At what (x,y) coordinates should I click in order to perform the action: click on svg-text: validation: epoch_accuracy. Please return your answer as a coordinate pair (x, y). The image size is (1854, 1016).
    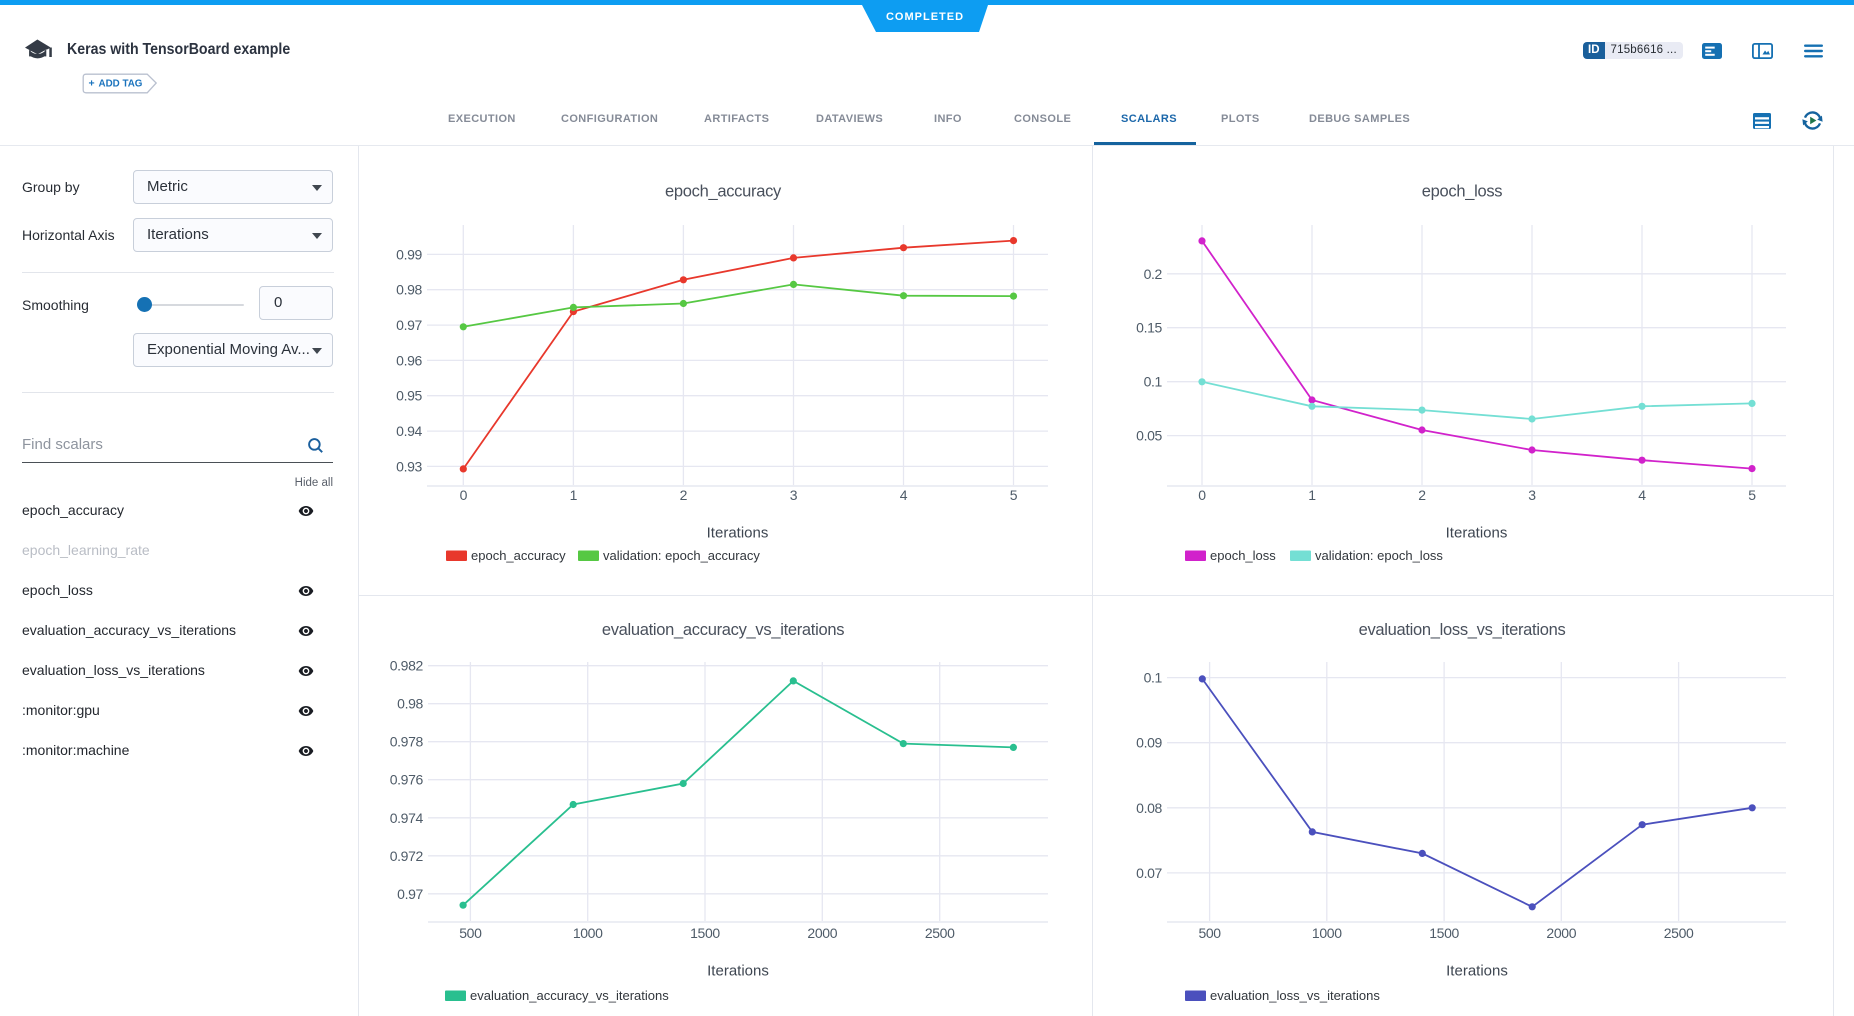
    Looking at the image, I should click on (681, 555).